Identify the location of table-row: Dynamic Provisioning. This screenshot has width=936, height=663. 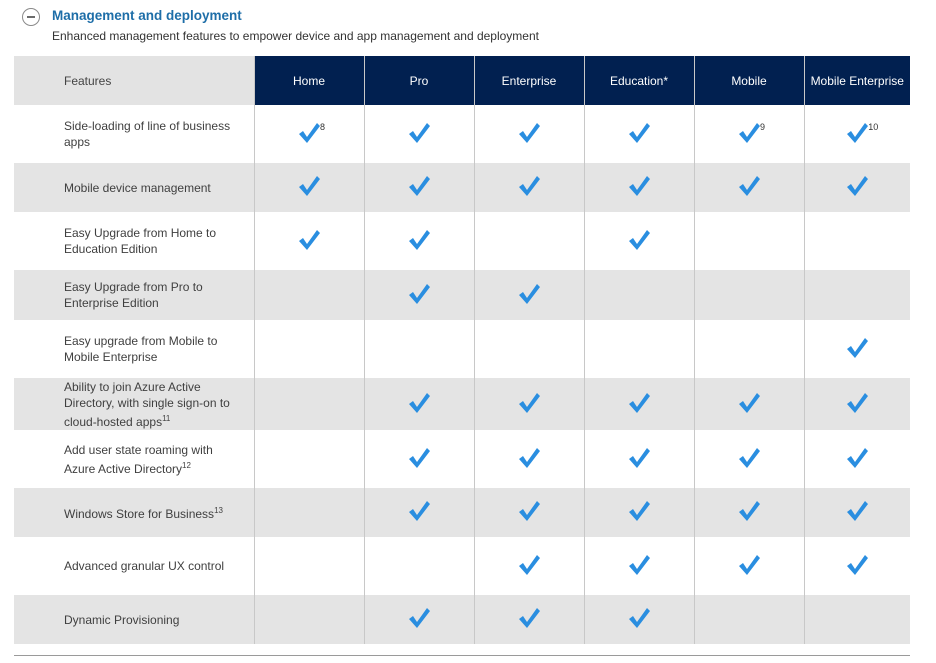
(462, 619).